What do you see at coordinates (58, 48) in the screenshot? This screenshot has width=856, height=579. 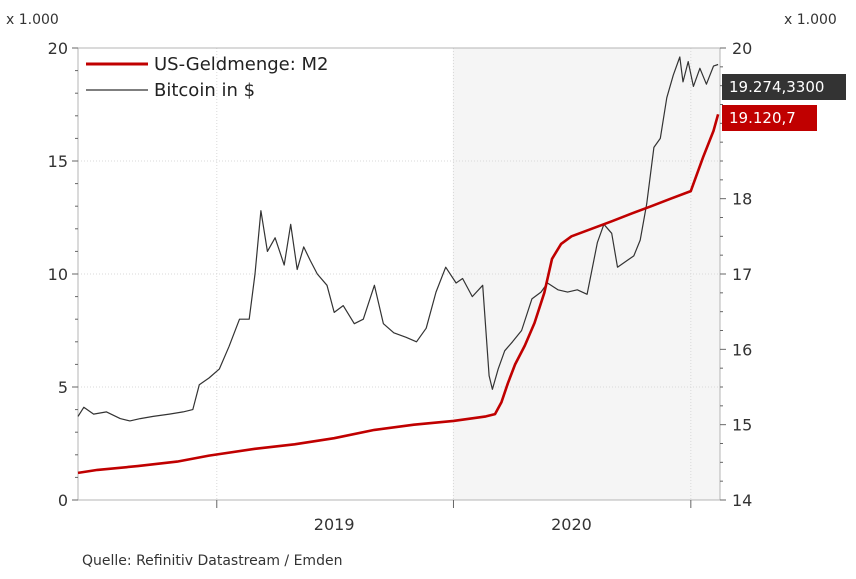 I see `left-axis-tick-label: 20` at bounding box center [58, 48].